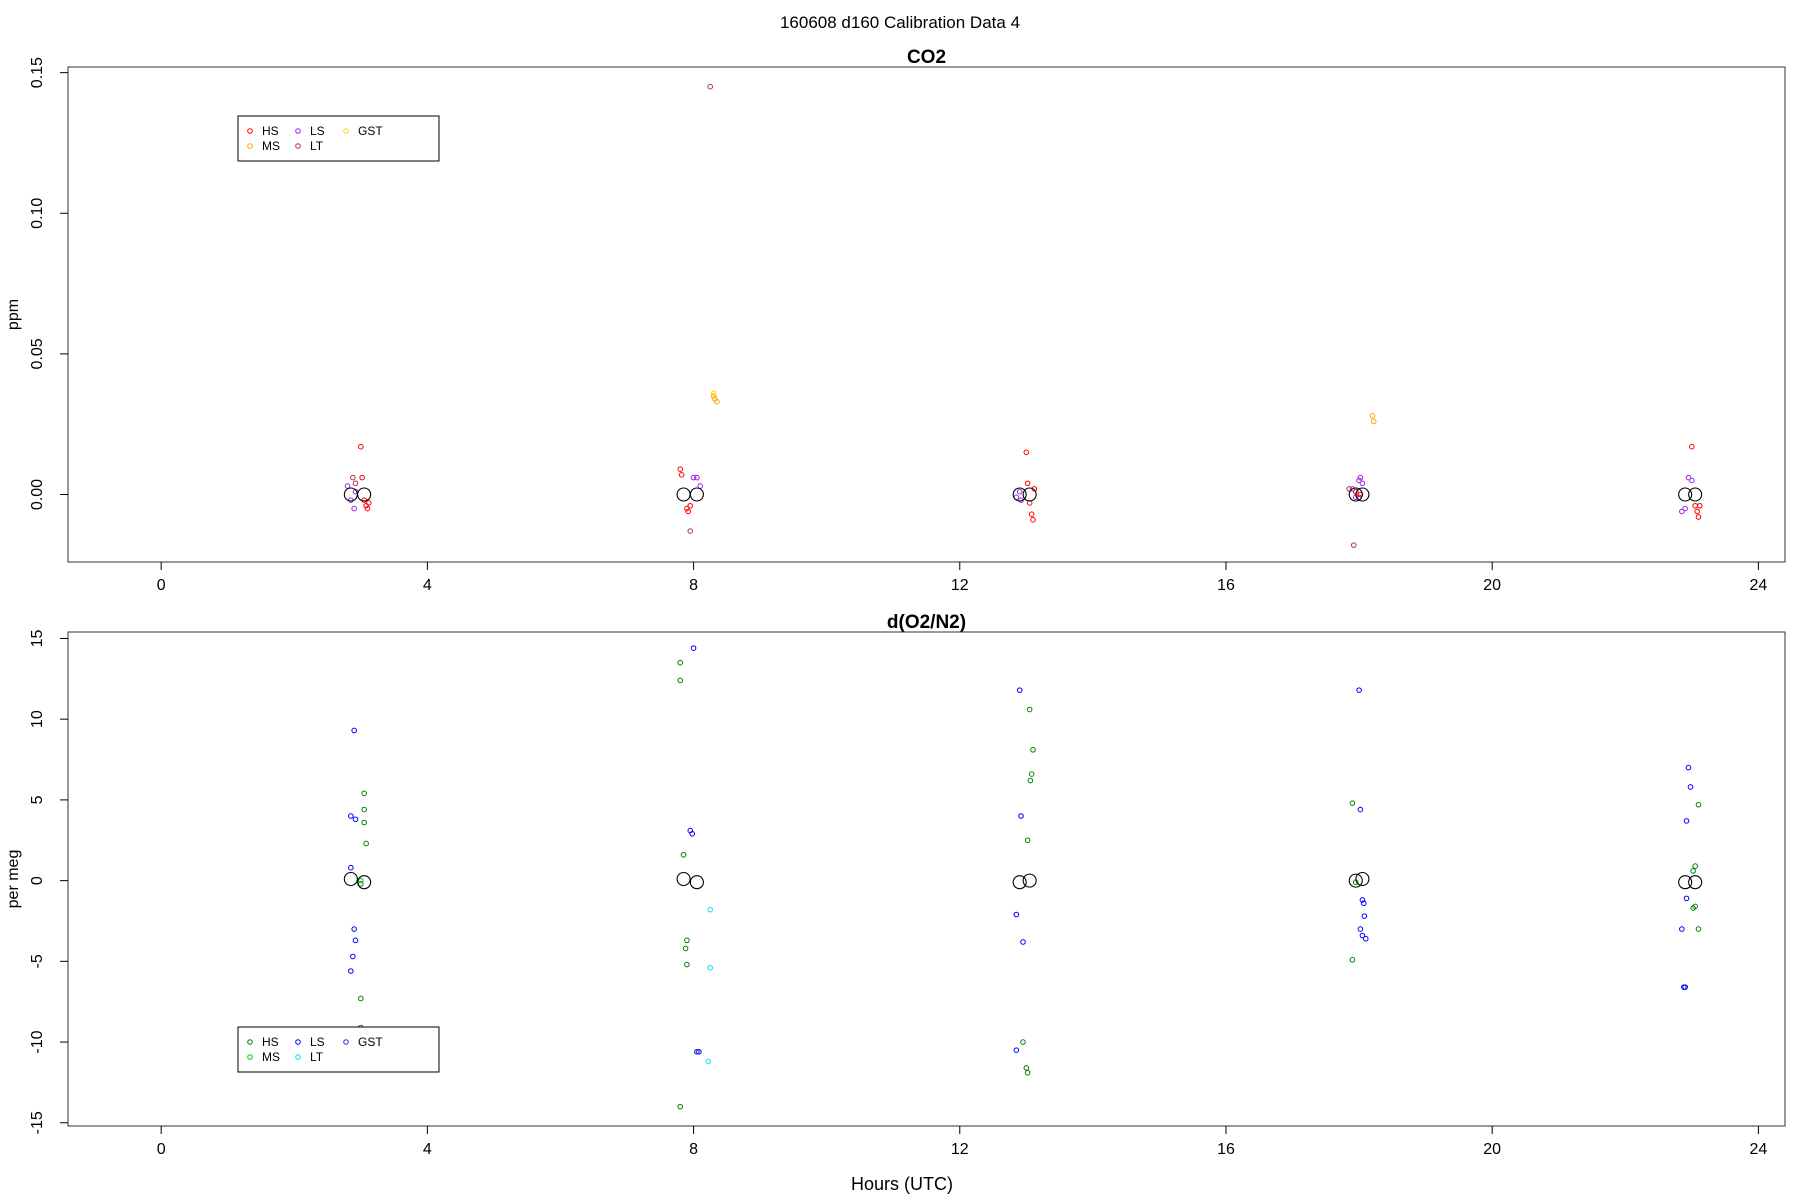  Describe the element at coordinates (37, 494) in the screenshot. I see `y-tick-label: 0.00` at that location.